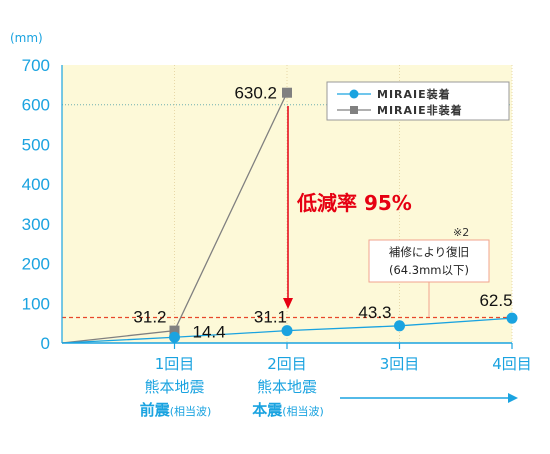  I want to click on y-tick-labels: 0 100 200 300 400 500 600 700, so click(36, 204).